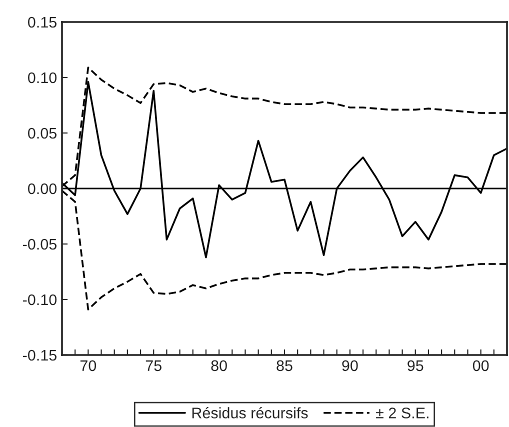 The image size is (509, 427). I want to click on x-tick-label: 95, so click(416, 366).